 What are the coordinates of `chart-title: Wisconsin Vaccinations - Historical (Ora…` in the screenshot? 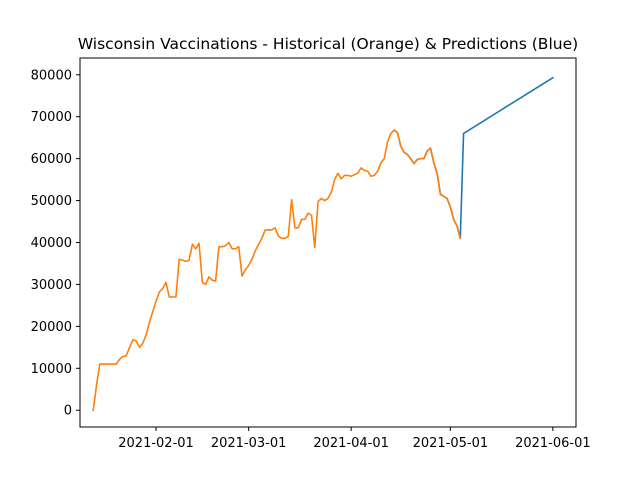 It's located at (328, 44).